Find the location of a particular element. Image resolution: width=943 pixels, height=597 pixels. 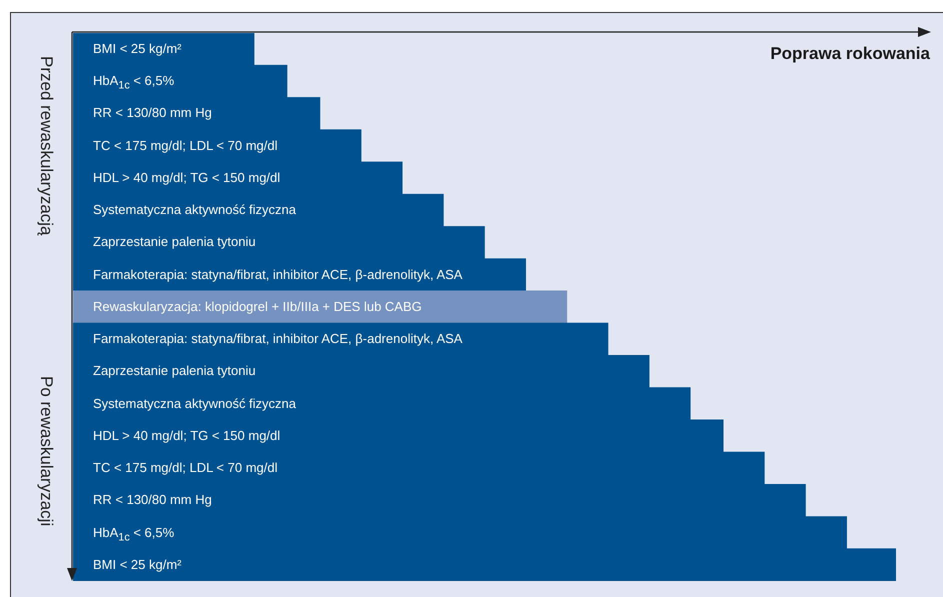

bar is located at coordinates (320, 307).